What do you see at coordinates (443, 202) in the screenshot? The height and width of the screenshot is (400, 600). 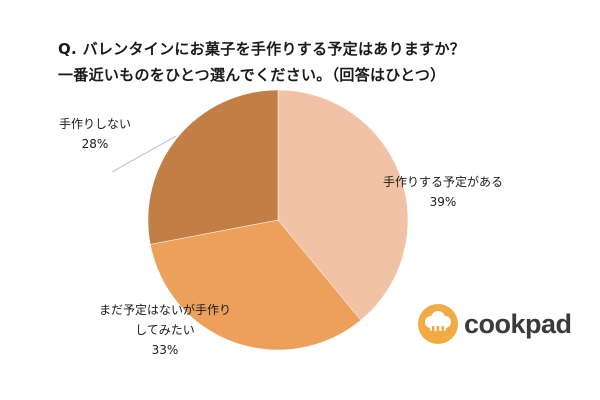 I see `slice-label-plan-to-make-percent: 39%` at bounding box center [443, 202].